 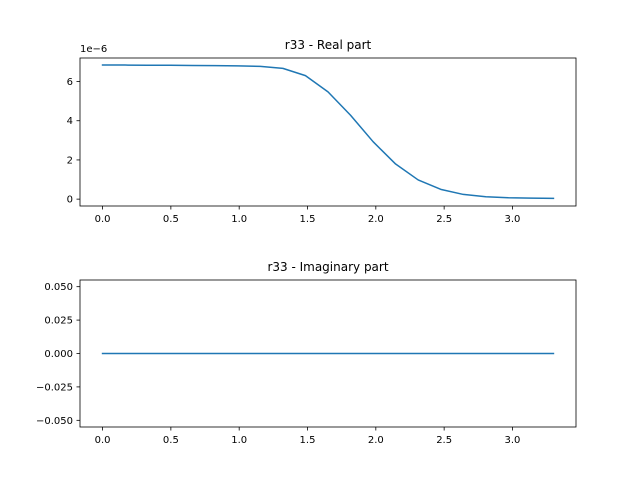 What do you see at coordinates (54, 421) in the screenshot?
I see `y-tick-label: −0.050` at bounding box center [54, 421].